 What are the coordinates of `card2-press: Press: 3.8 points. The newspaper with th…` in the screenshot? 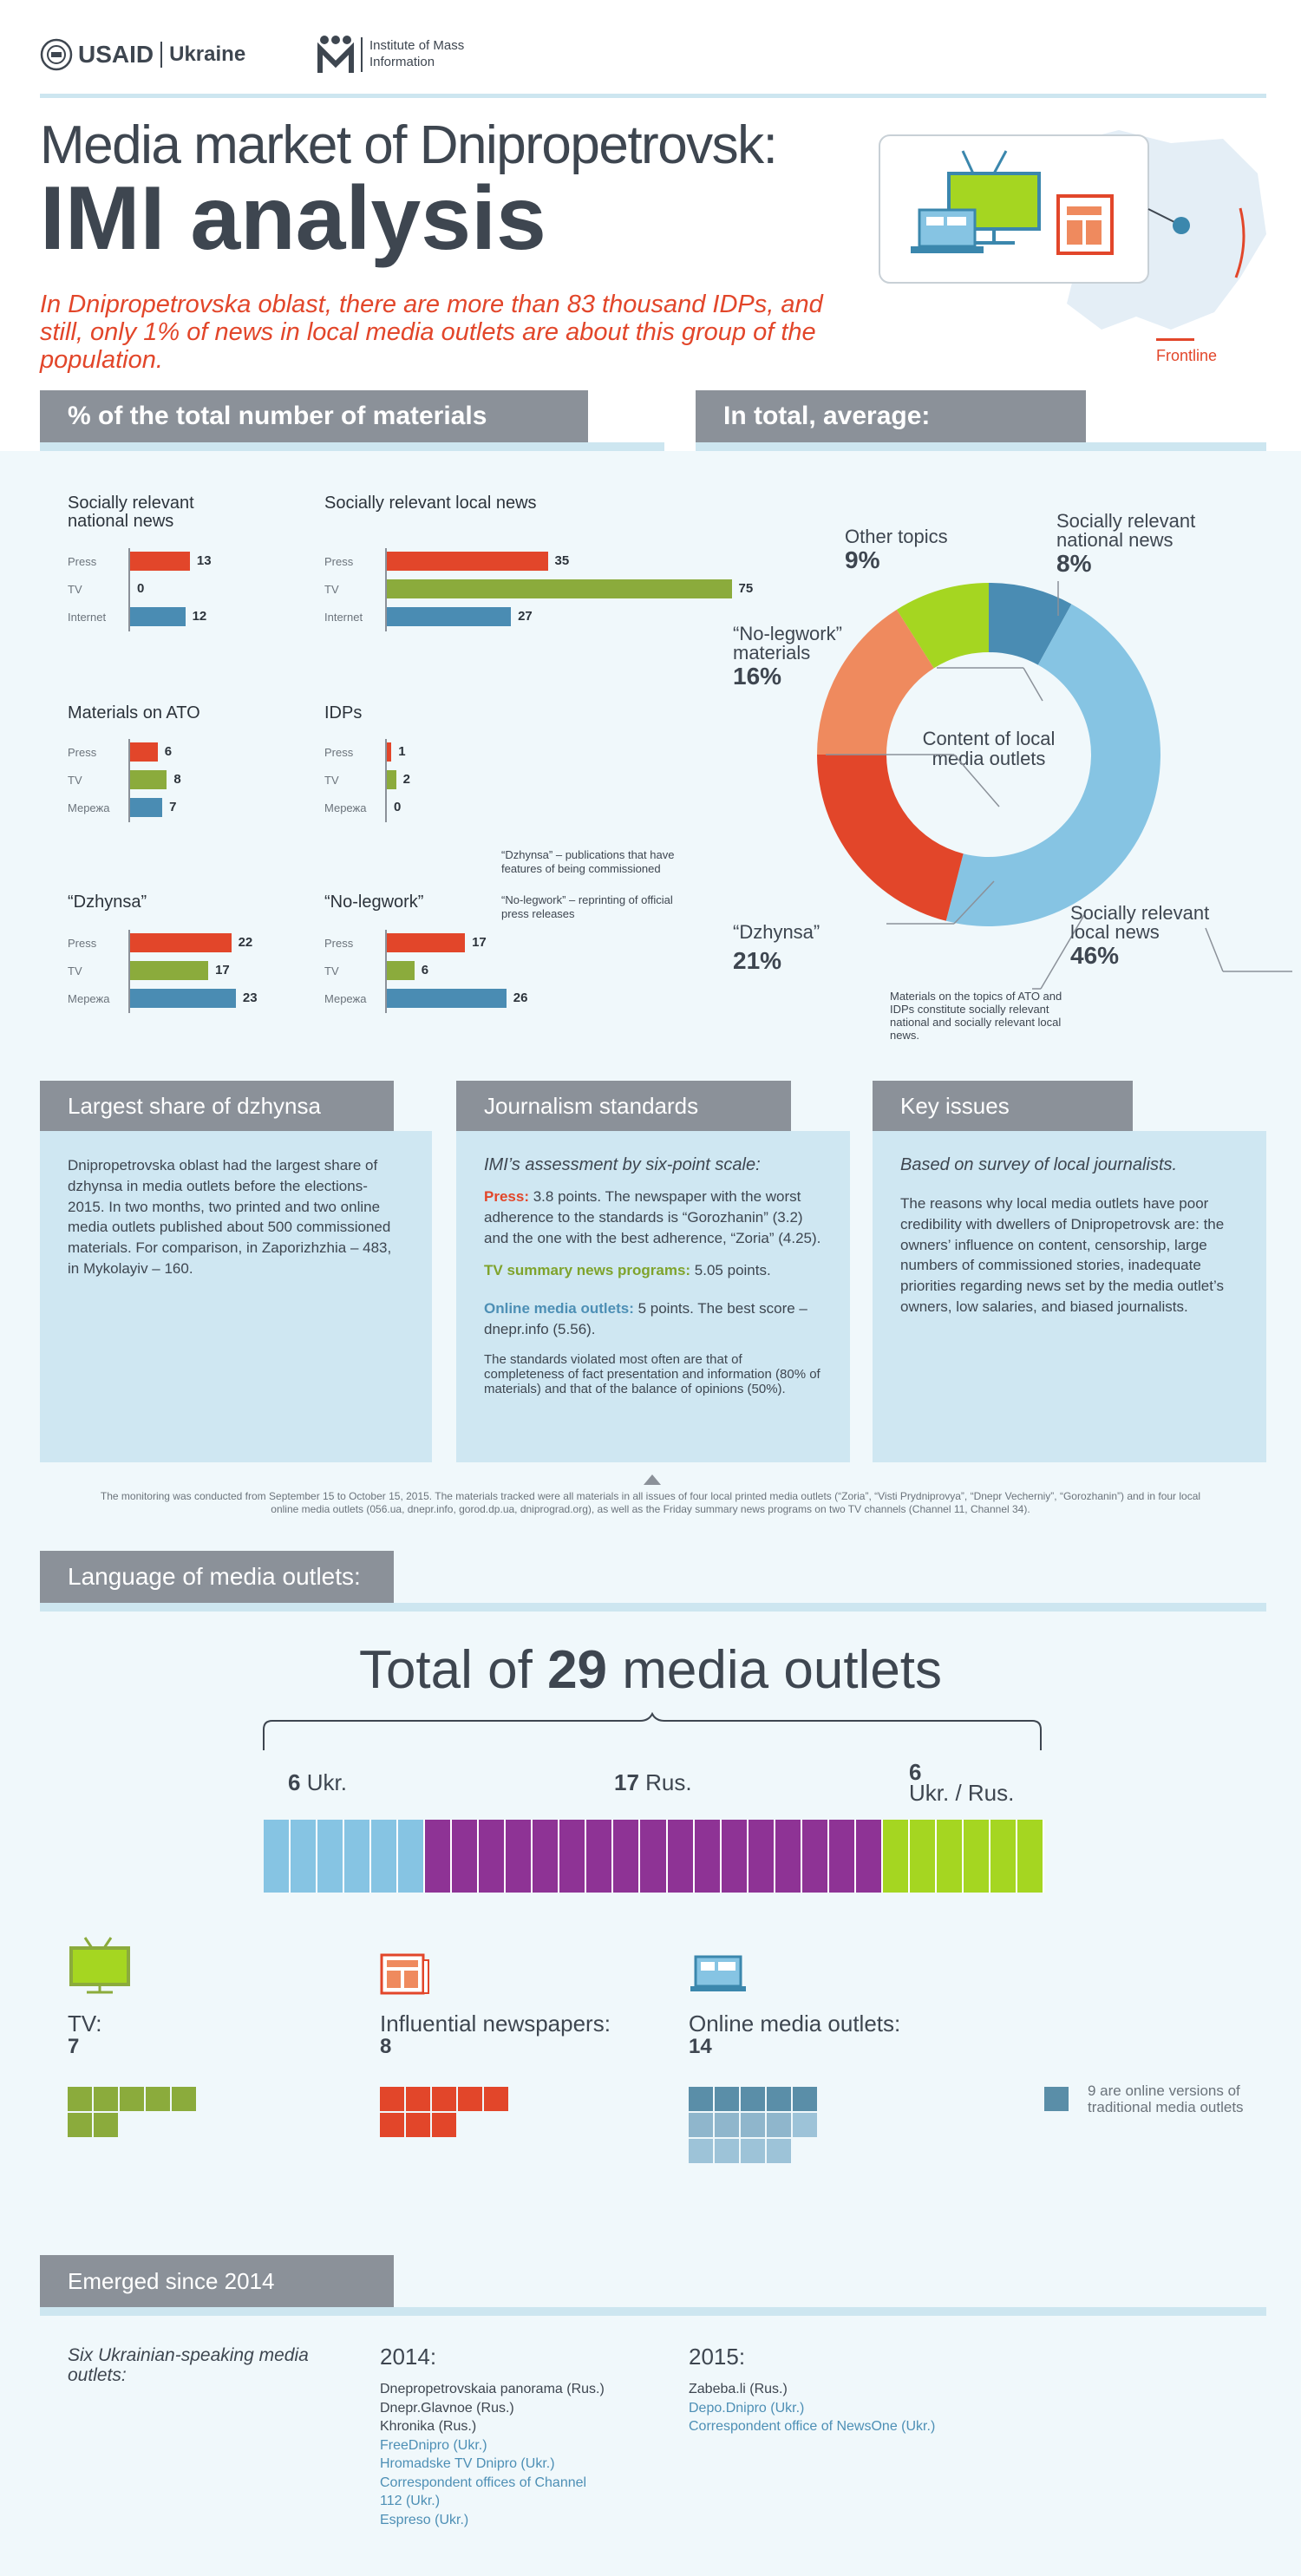 It's located at (652, 1217).